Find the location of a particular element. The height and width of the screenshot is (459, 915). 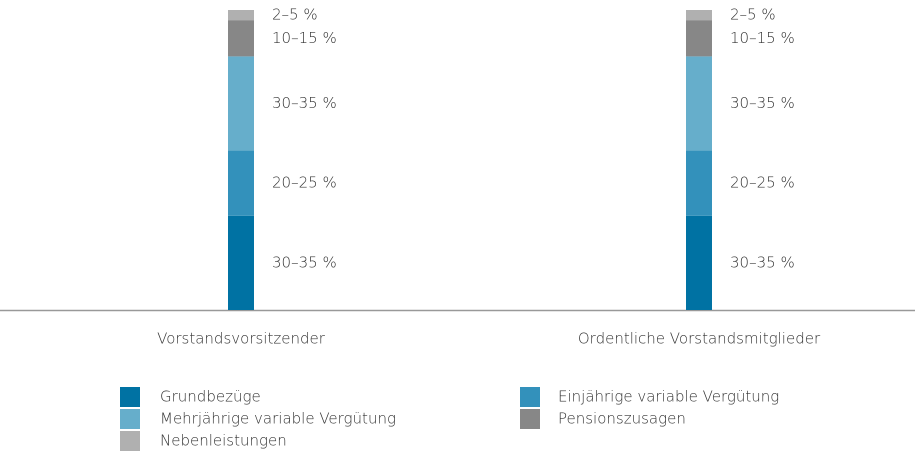

x-tick-label: Ordentliche Vorstandsmitglieder is located at coordinates (699, 339).